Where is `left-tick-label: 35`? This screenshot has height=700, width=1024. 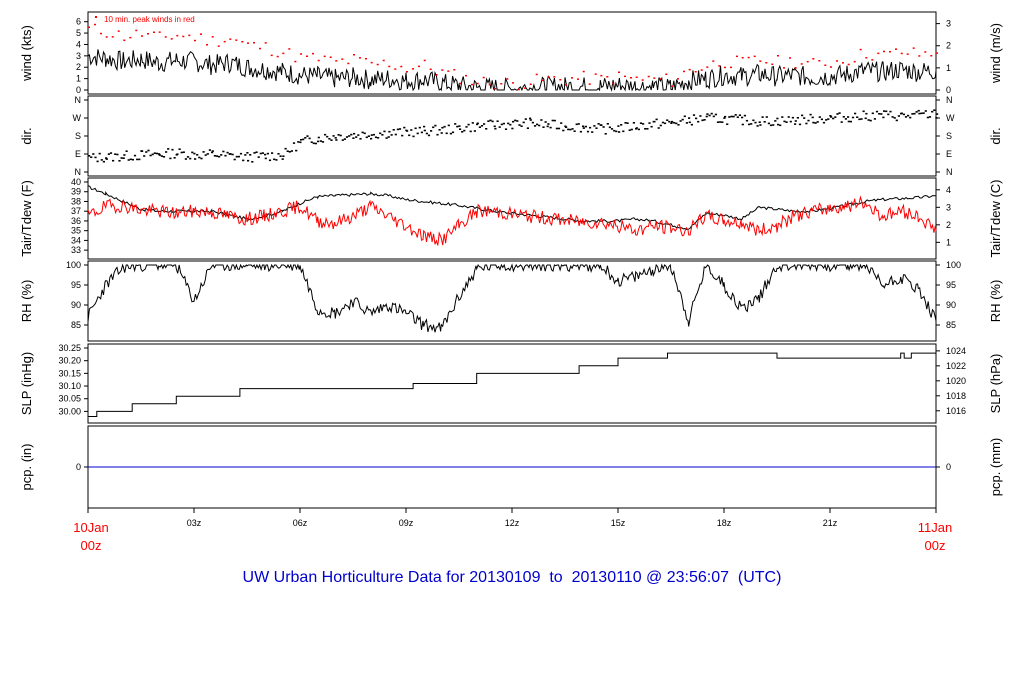 left-tick-label: 35 is located at coordinates (76, 231).